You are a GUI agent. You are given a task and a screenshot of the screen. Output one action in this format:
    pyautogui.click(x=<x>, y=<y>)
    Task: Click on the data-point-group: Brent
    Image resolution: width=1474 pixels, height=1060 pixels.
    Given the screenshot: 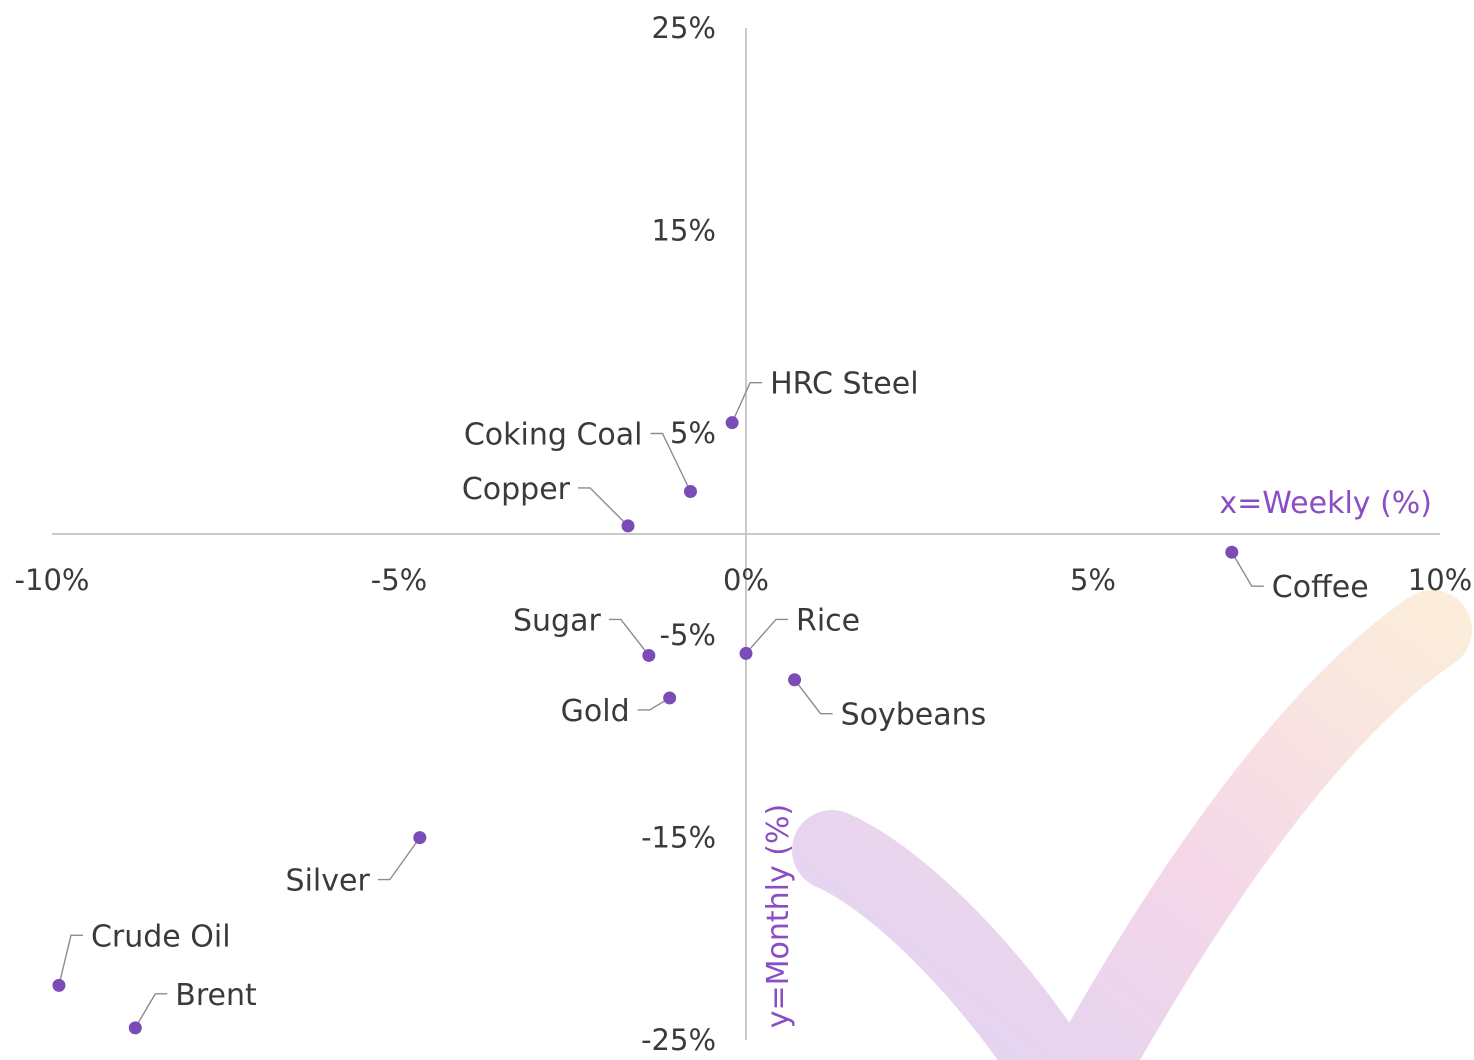 What is the action you would take?
    pyautogui.click(x=192, y=1006)
    